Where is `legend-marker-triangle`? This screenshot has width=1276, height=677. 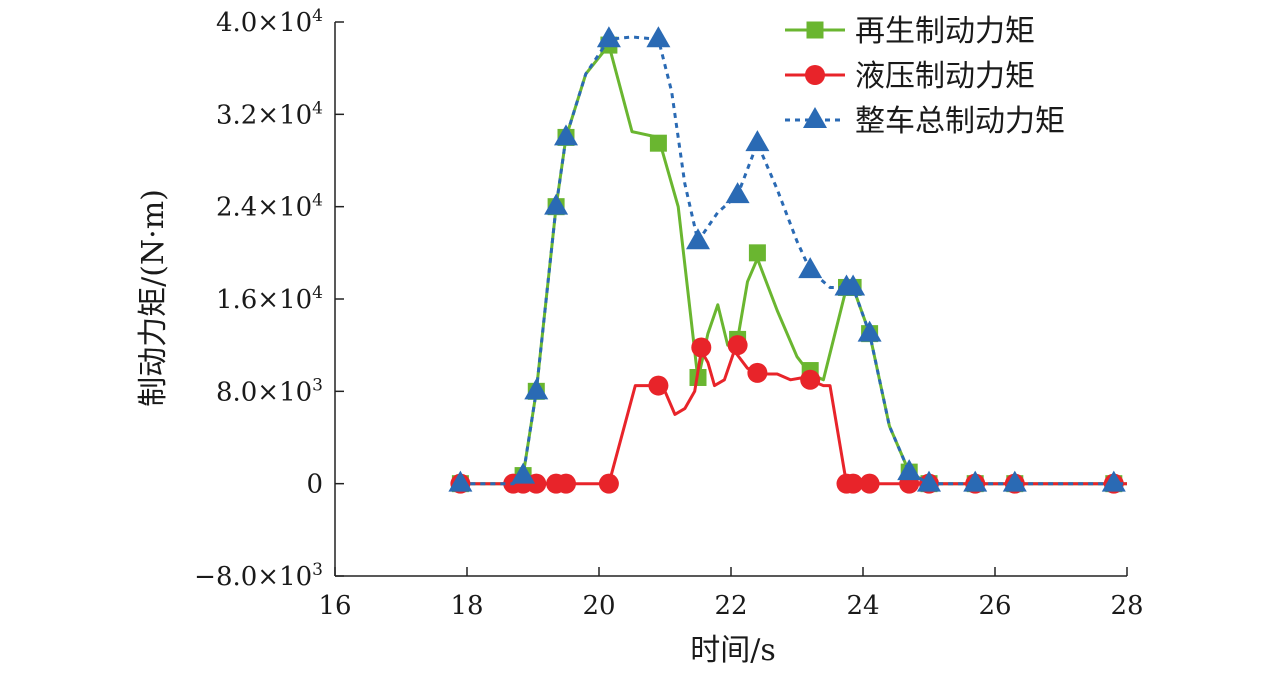 legend-marker-triangle is located at coordinates (815, 117).